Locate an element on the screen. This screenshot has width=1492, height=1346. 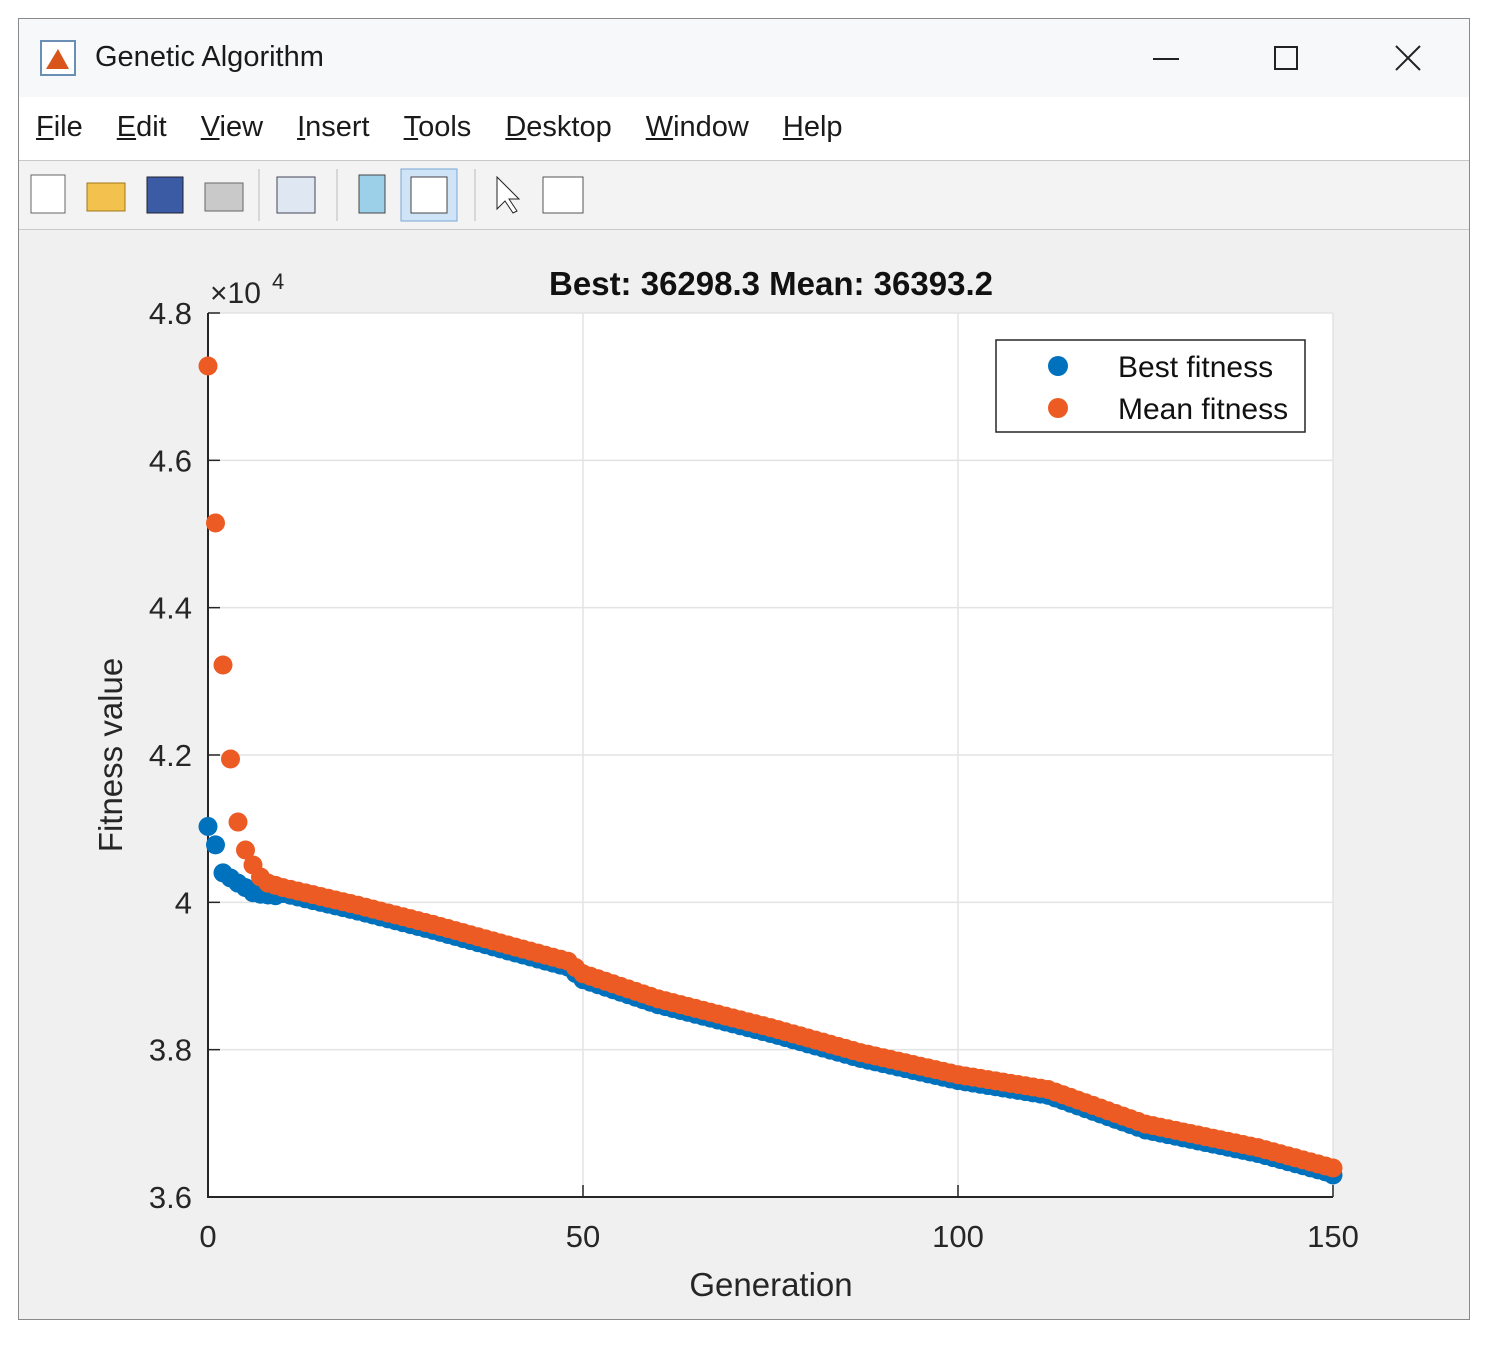
pointer-button is located at coordinates (508, 194).